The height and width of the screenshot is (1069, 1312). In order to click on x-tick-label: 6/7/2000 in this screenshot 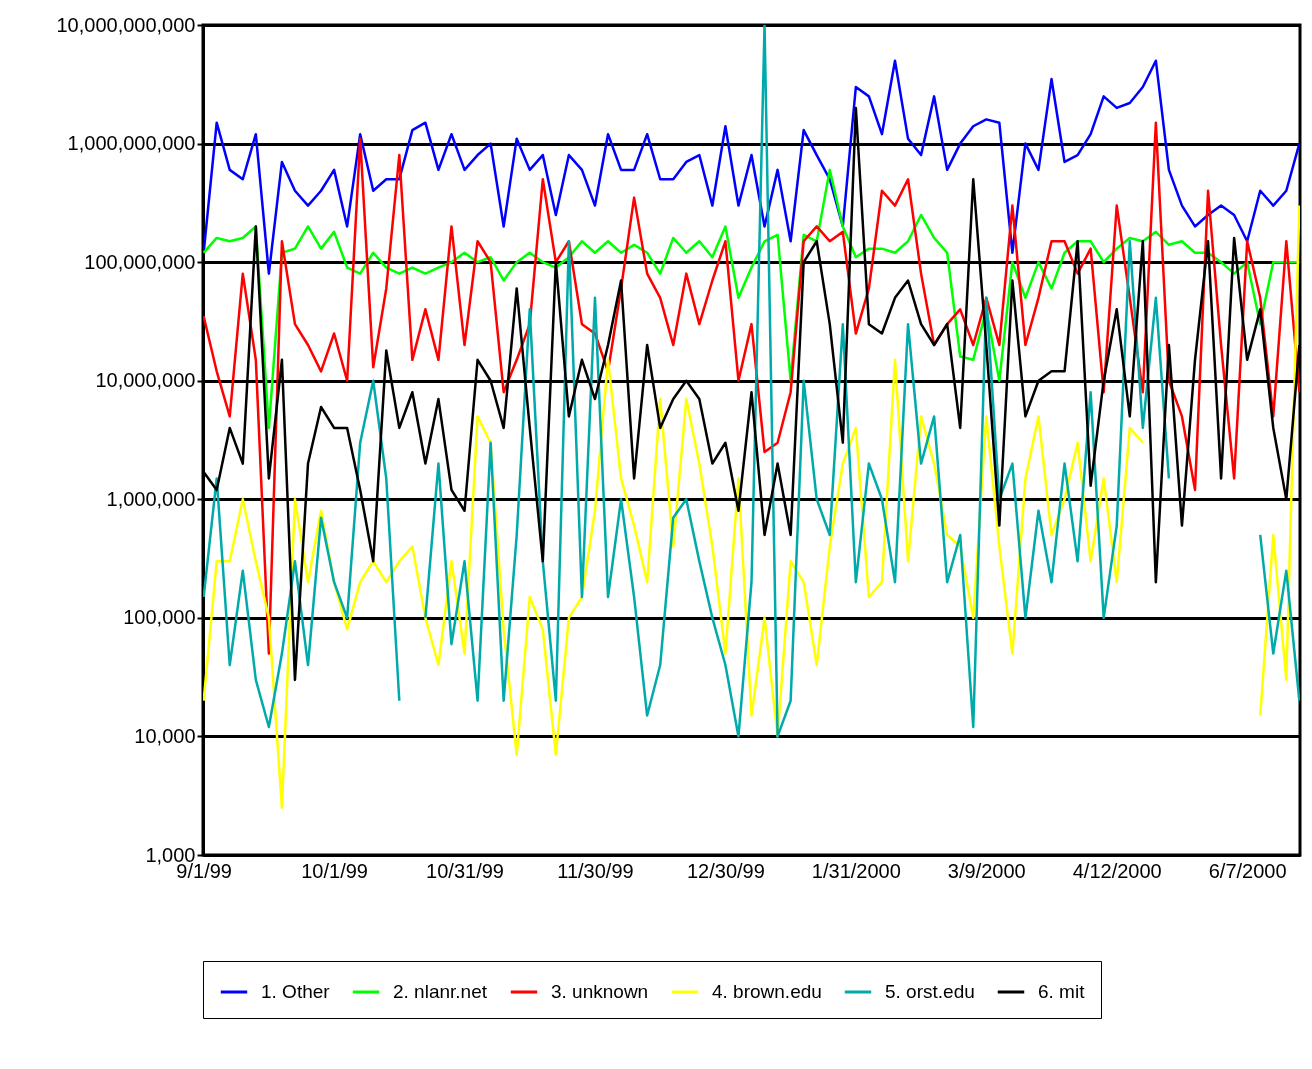, I will do `click(1247, 870)`.